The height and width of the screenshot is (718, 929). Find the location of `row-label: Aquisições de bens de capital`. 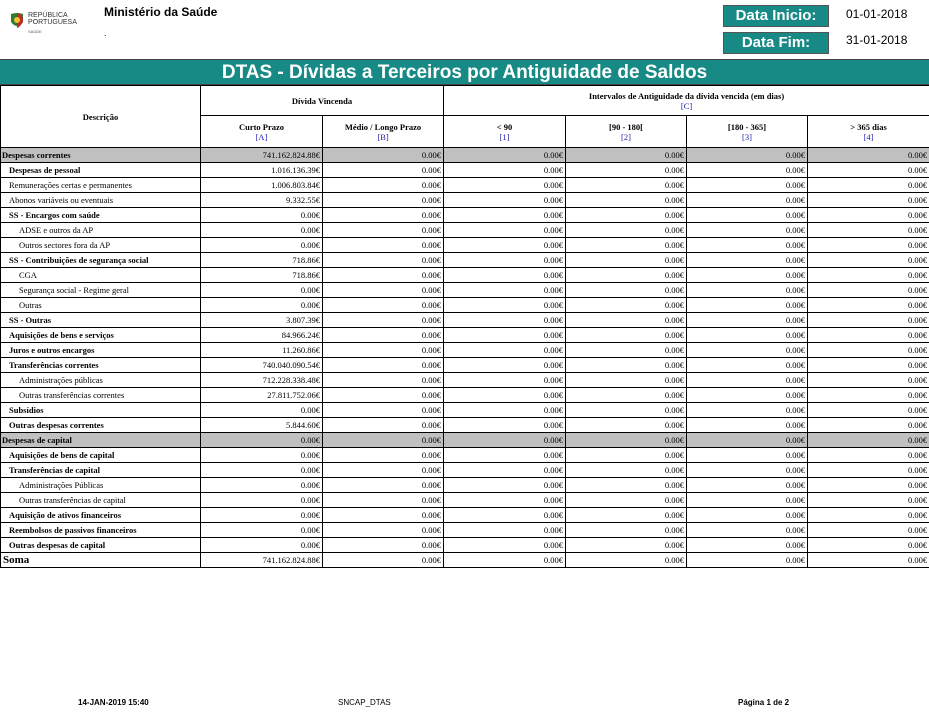

row-label: Aquisições de bens de capital is located at coordinates (100, 455).